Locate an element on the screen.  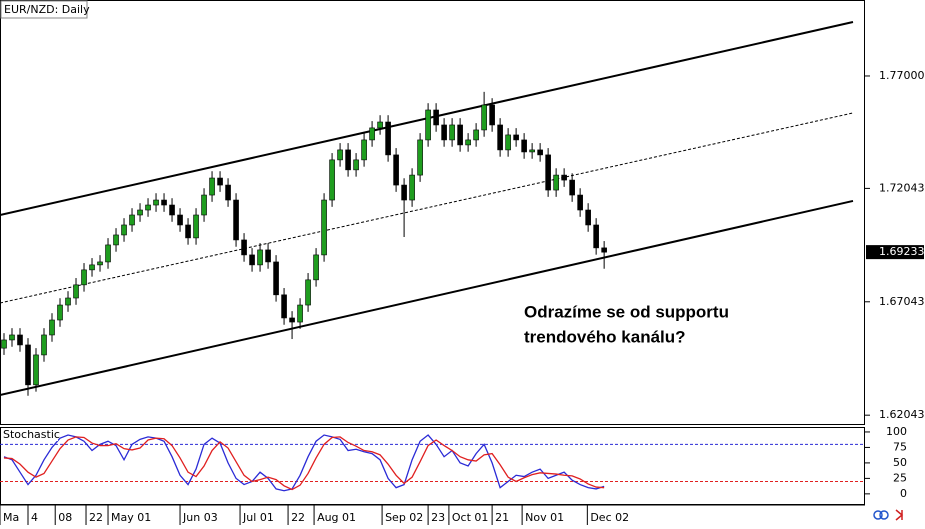
x-tick-label: 4 is located at coordinates (34, 517).